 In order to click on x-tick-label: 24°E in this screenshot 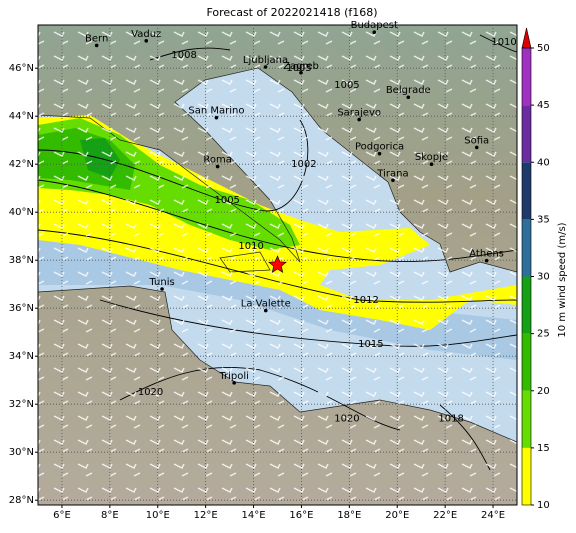, I will do `click(493, 515)`.